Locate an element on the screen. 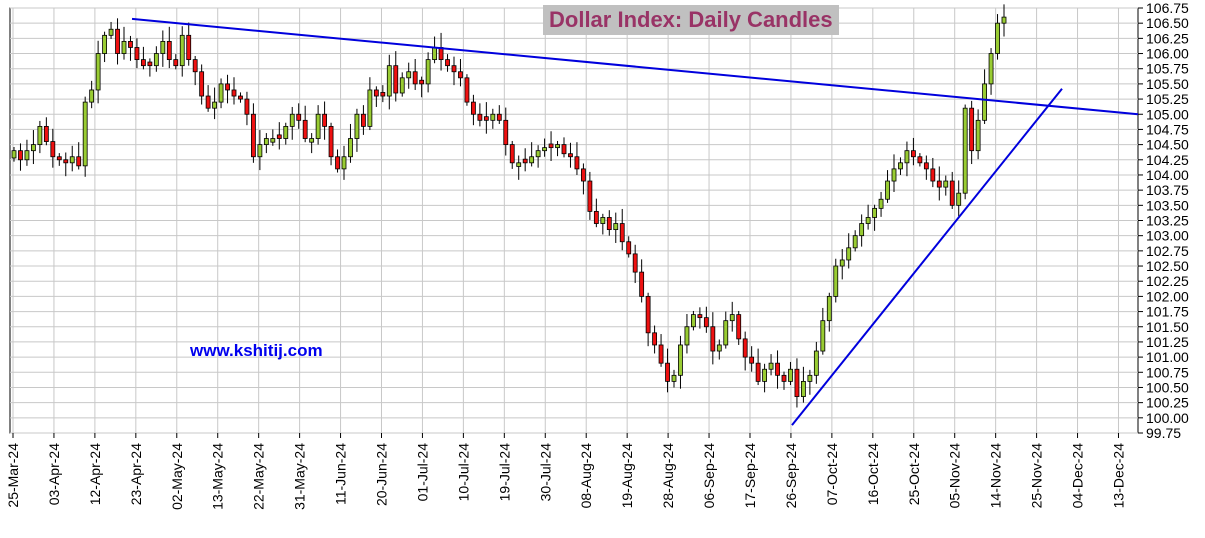 This screenshot has width=1205, height=538. y-tick-label: 100.25 is located at coordinates (1167, 403).